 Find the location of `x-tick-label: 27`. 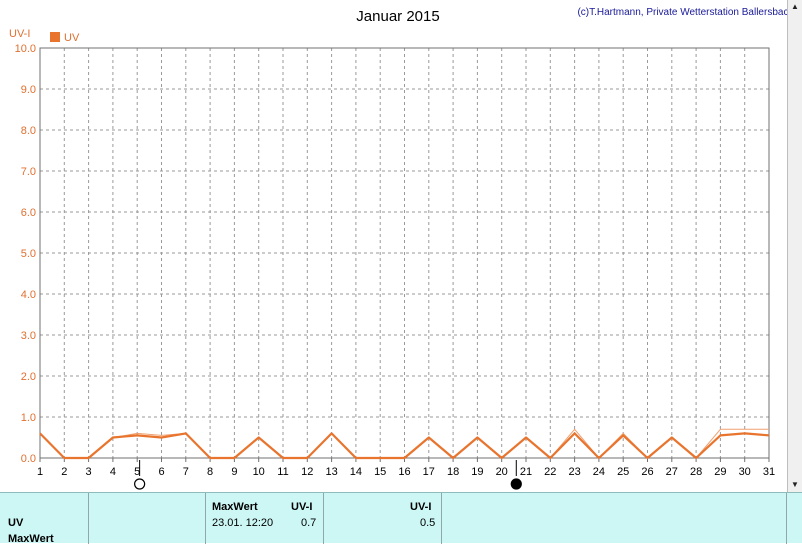

x-tick-label: 27 is located at coordinates (672, 472).